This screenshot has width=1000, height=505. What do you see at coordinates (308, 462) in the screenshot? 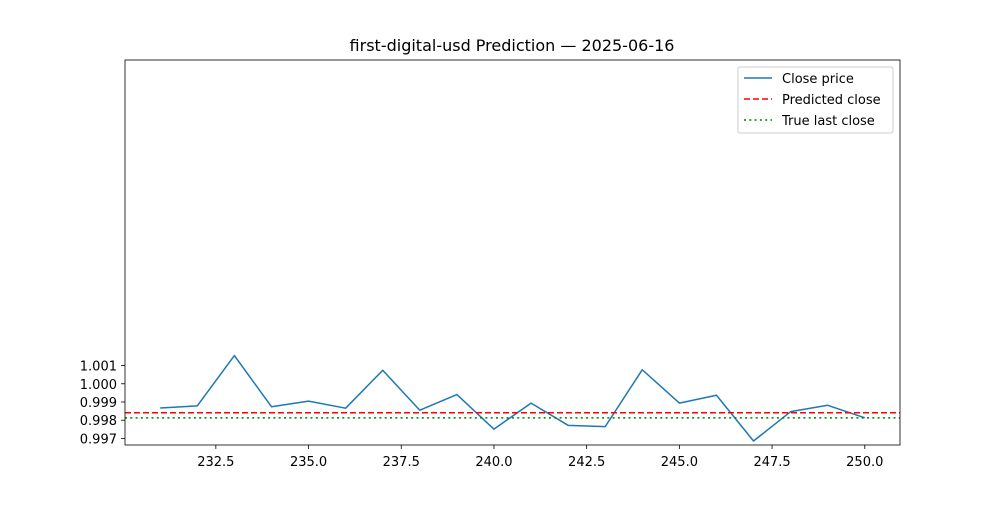
I see `x-tick-label: 235.0` at bounding box center [308, 462].